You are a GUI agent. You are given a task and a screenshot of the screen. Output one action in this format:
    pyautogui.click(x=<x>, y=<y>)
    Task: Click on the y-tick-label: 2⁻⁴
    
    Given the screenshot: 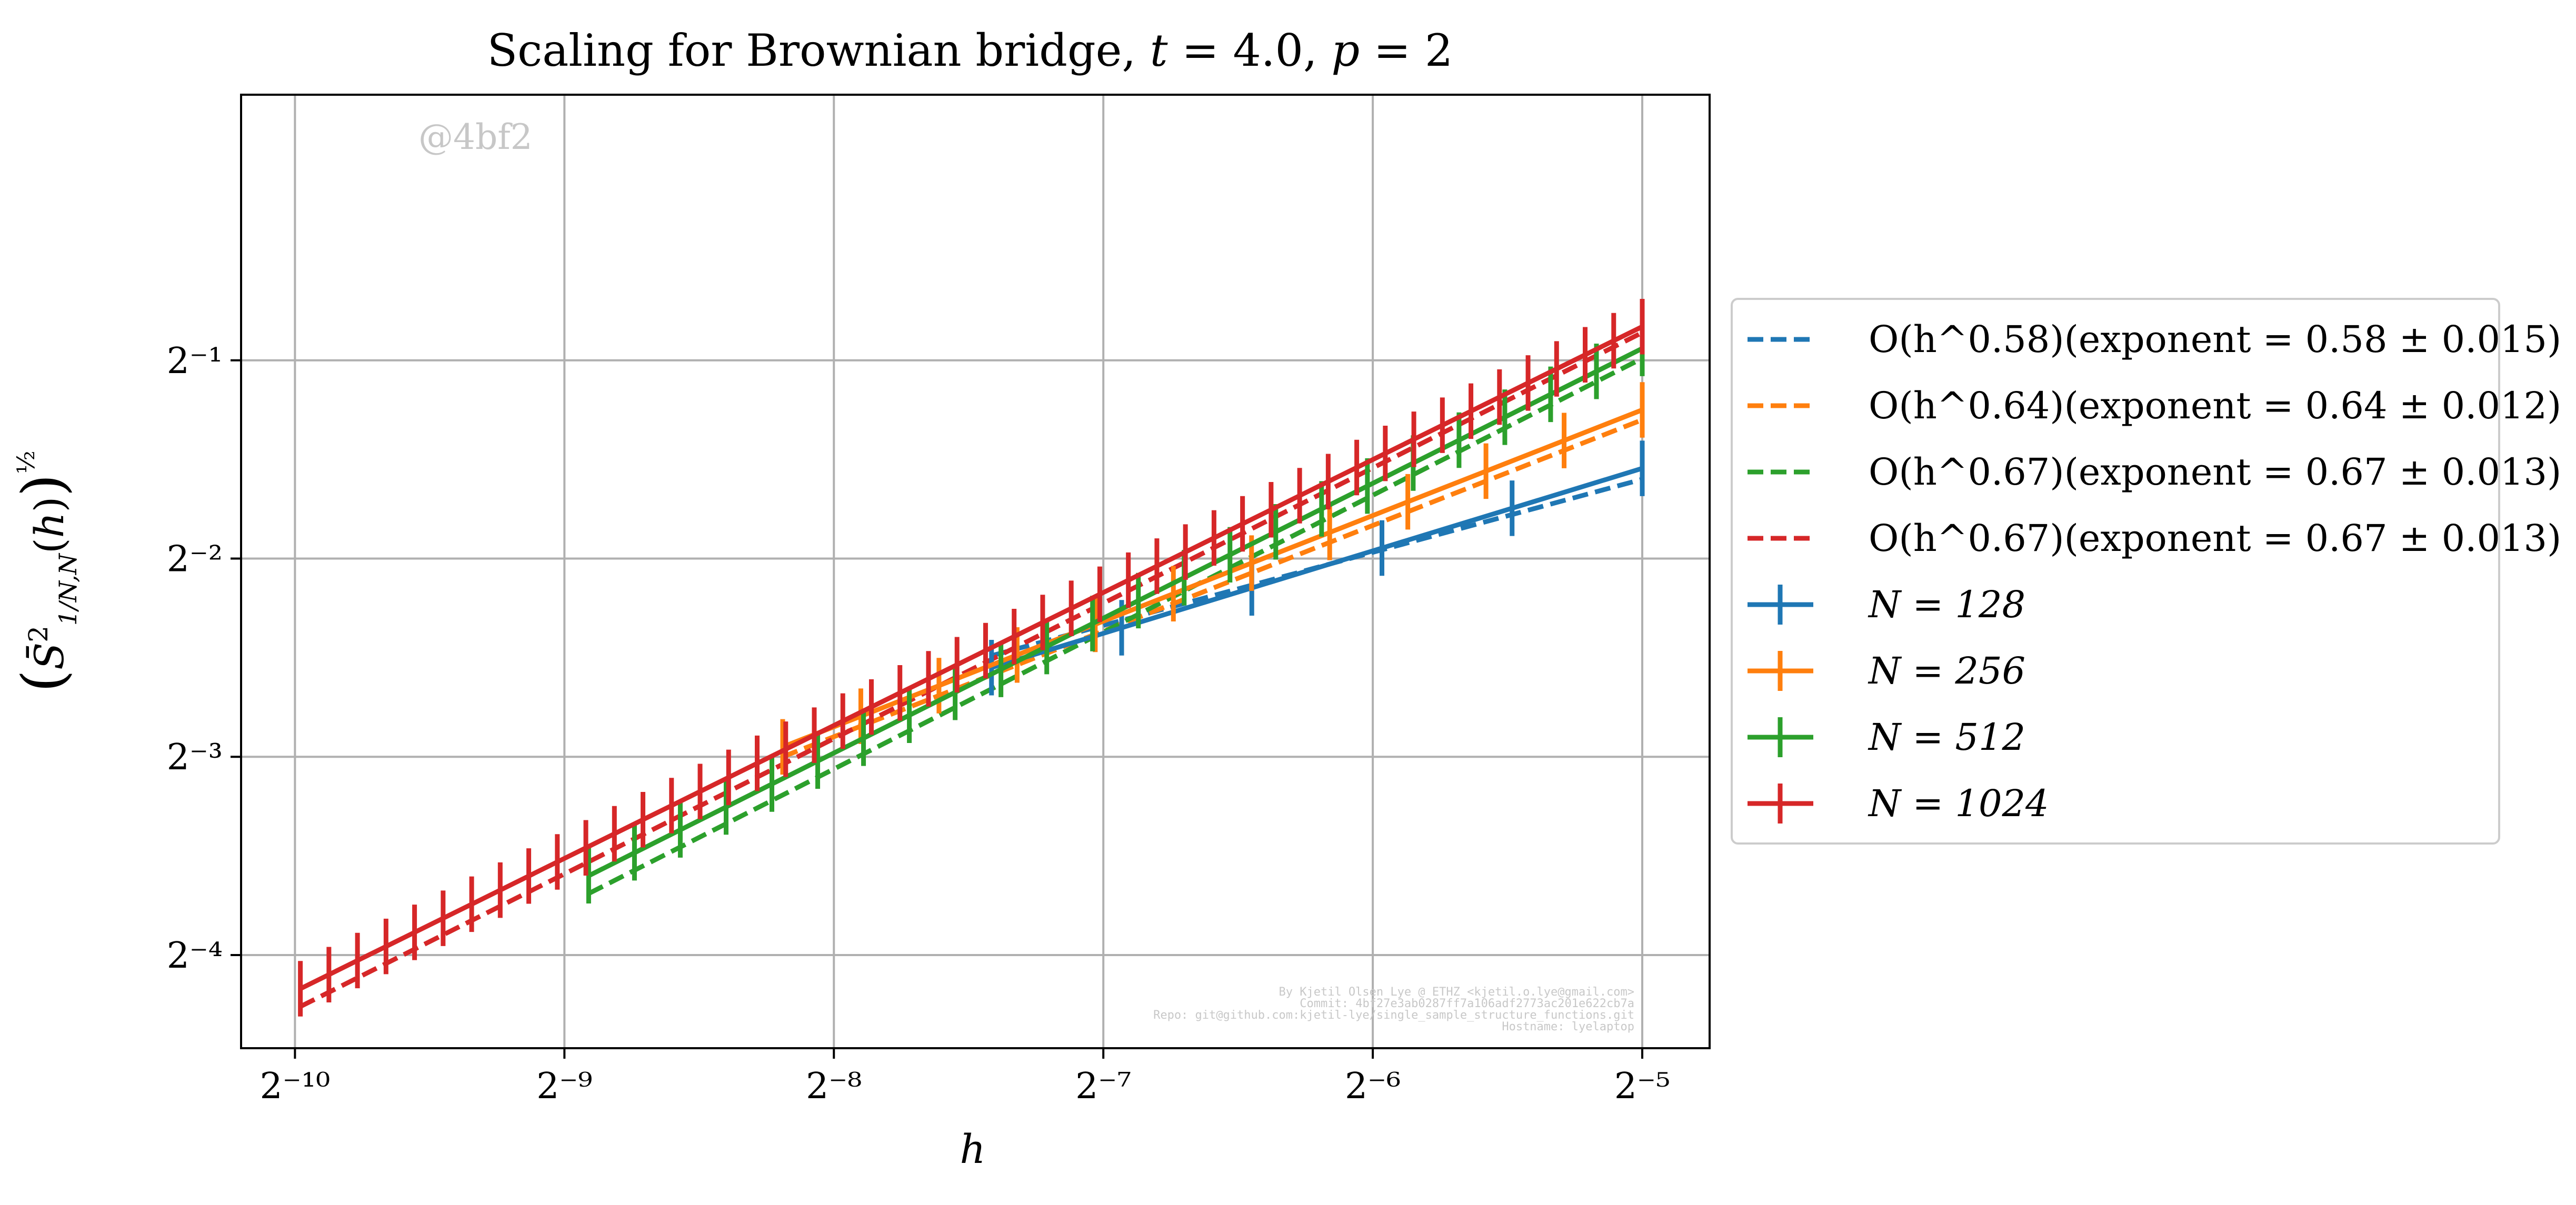 What is the action you would take?
    pyautogui.click(x=195, y=956)
    